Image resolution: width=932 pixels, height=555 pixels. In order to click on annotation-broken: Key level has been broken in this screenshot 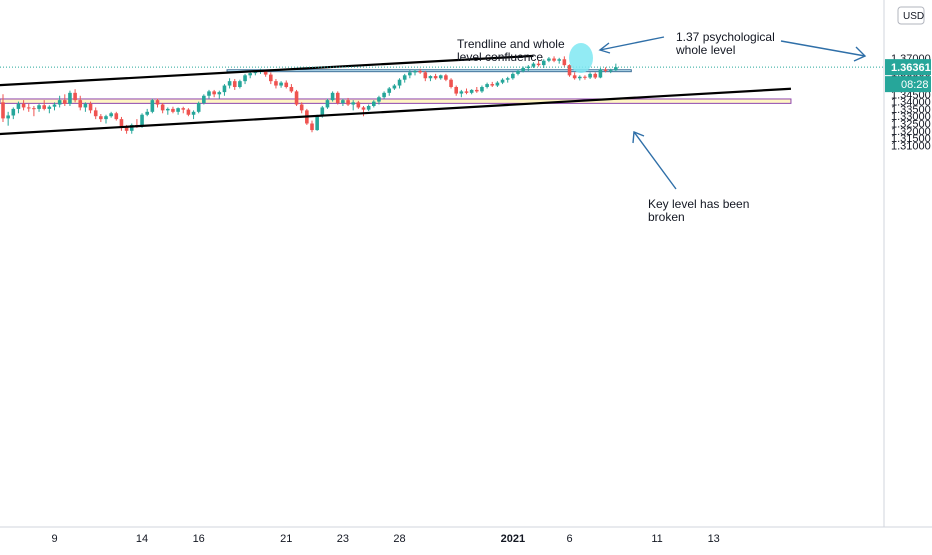, I will do `click(698, 210)`.